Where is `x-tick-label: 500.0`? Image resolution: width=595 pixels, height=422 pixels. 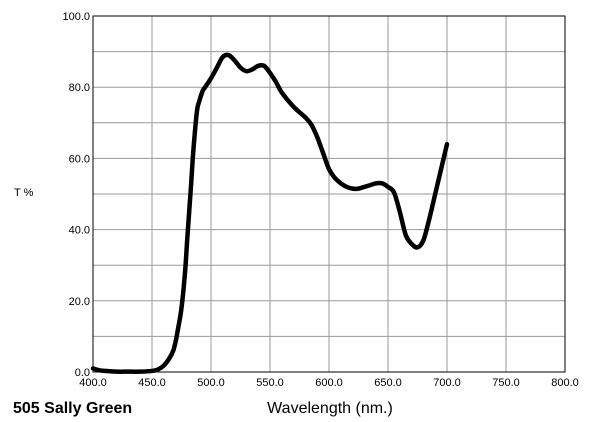 x-tick-label: 500.0 is located at coordinates (211, 383).